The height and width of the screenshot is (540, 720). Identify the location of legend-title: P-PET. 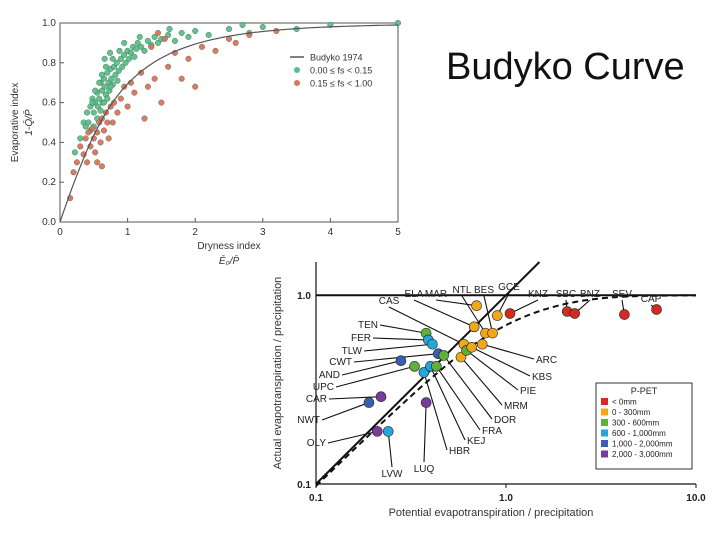
(644, 391).